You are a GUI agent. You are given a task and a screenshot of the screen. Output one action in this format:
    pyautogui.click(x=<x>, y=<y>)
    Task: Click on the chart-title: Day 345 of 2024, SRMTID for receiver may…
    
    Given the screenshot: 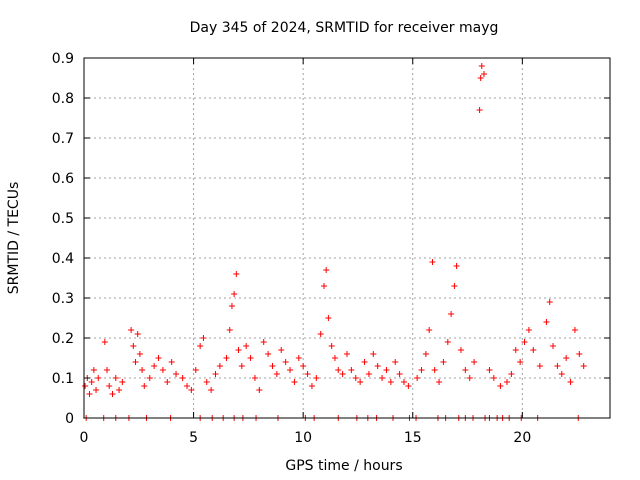 What is the action you would take?
    pyautogui.click(x=344, y=28)
    